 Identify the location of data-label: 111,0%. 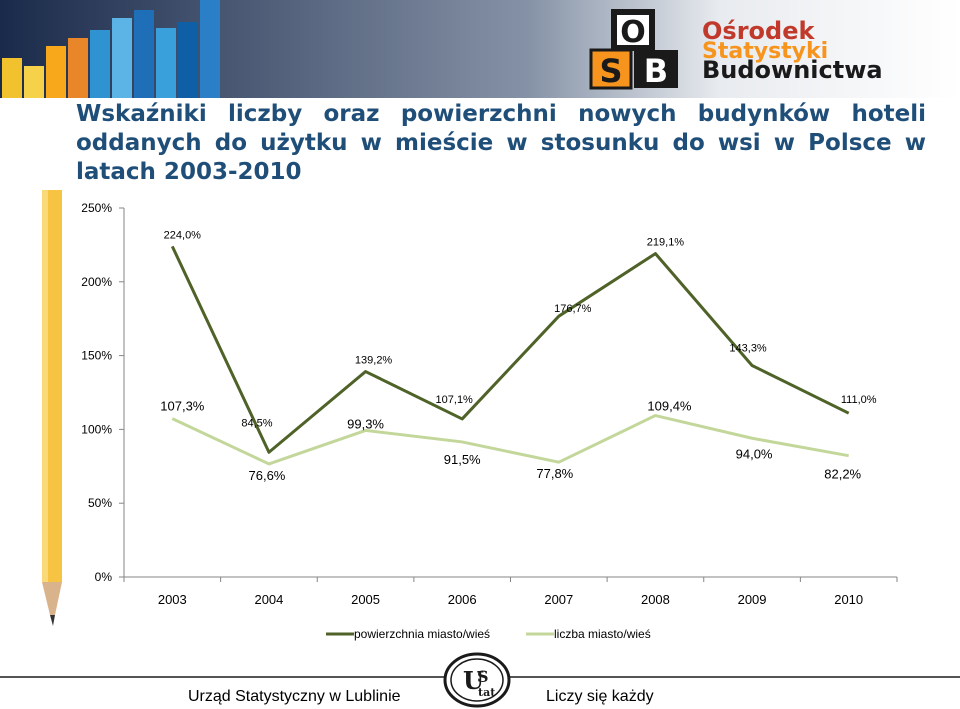
(859, 400).